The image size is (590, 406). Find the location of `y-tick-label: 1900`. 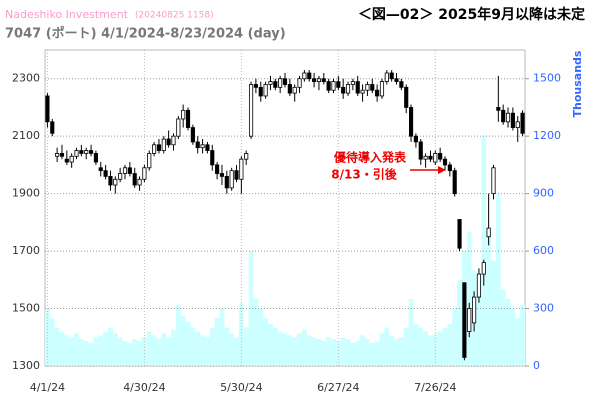

y-tick-label: 1900 is located at coordinates (26, 193).